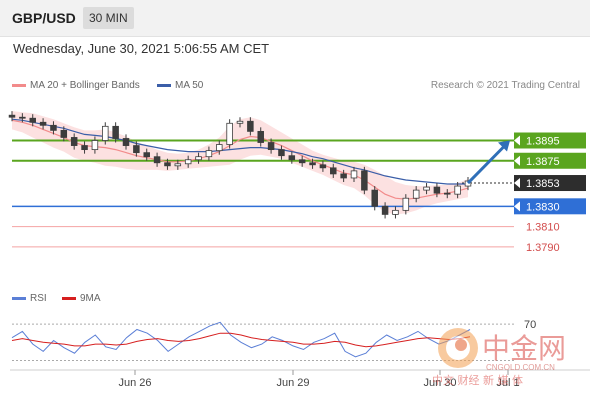  I want to click on level-box-1.3895, so click(550, 140).